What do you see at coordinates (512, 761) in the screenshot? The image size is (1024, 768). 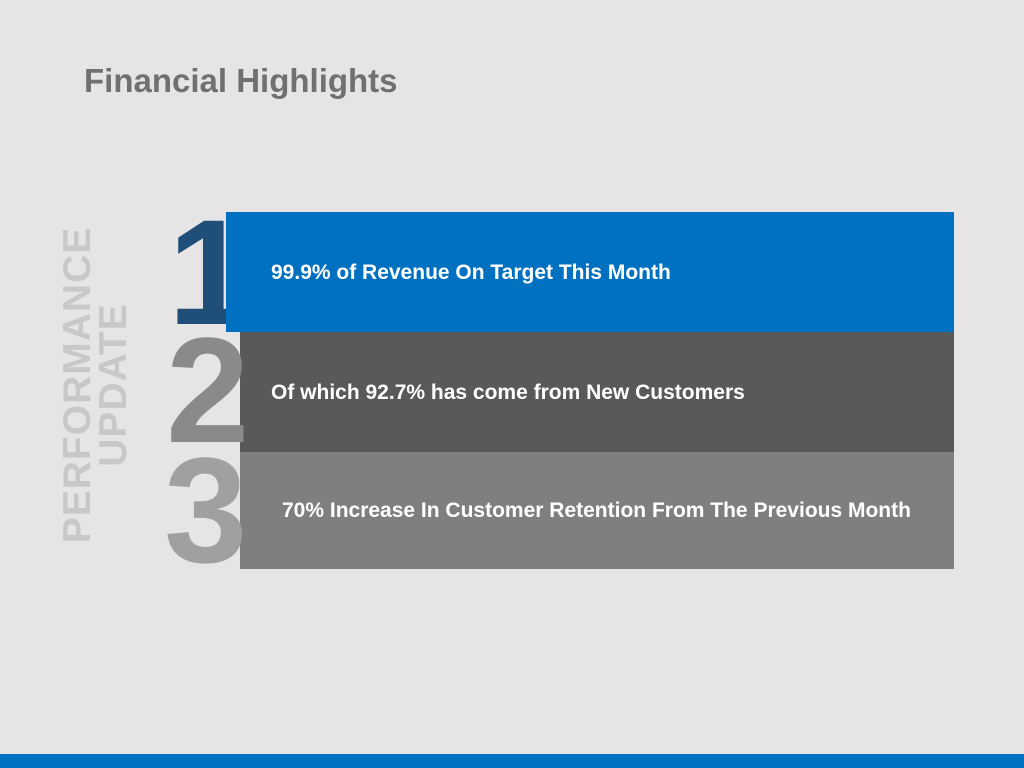 I see `footer-accent-bar` at bounding box center [512, 761].